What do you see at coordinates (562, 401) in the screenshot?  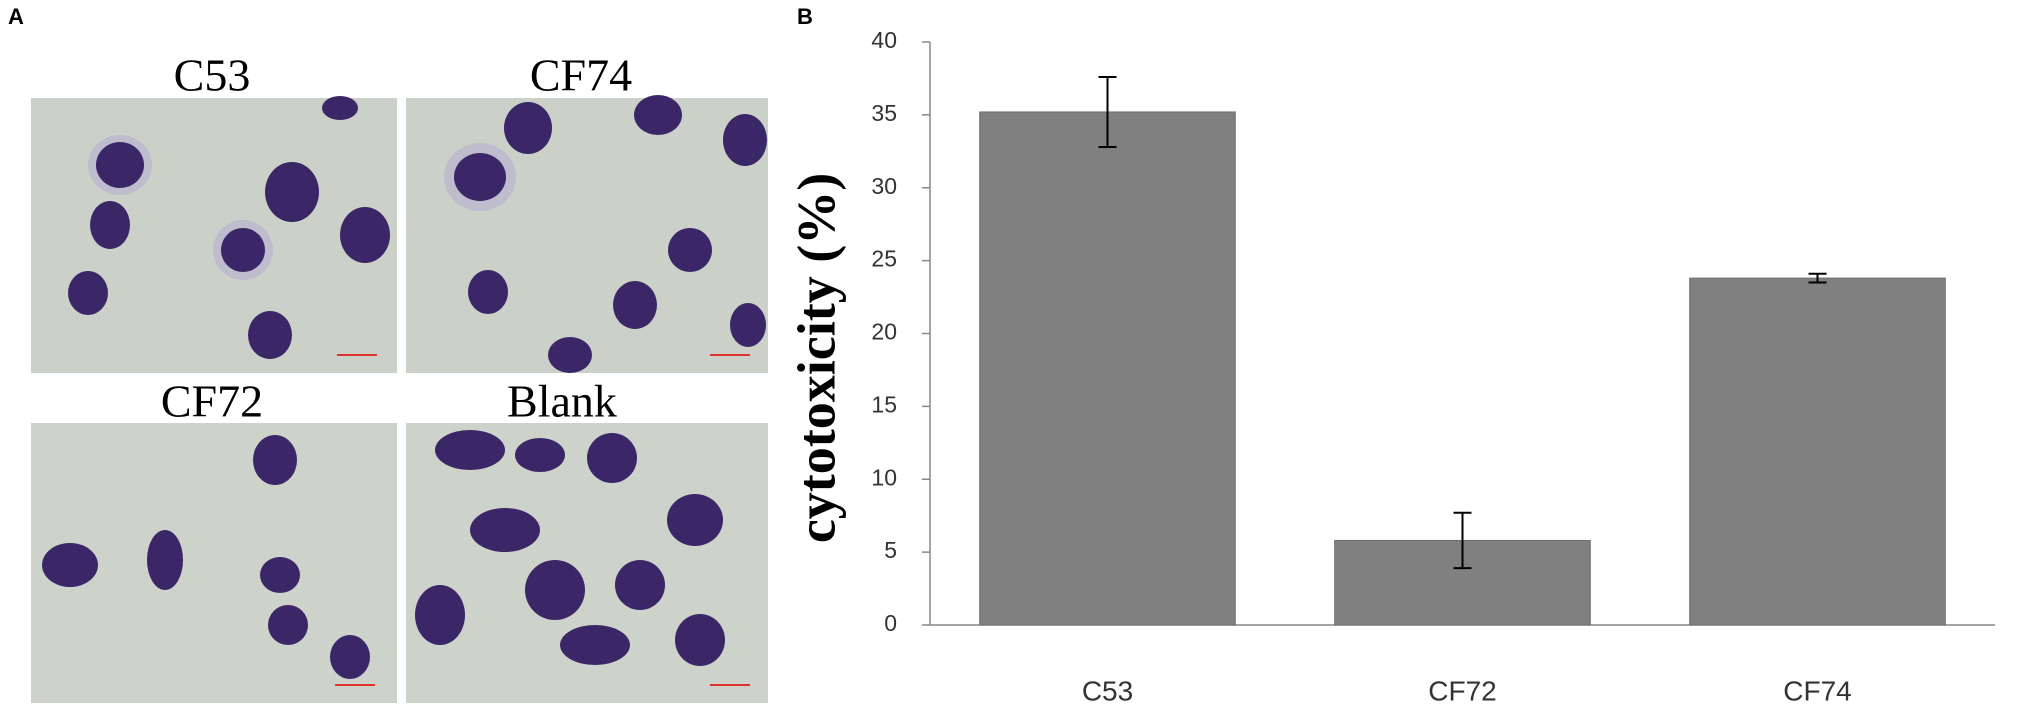 I see `image-label: Blank` at bounding box center [562, 401].